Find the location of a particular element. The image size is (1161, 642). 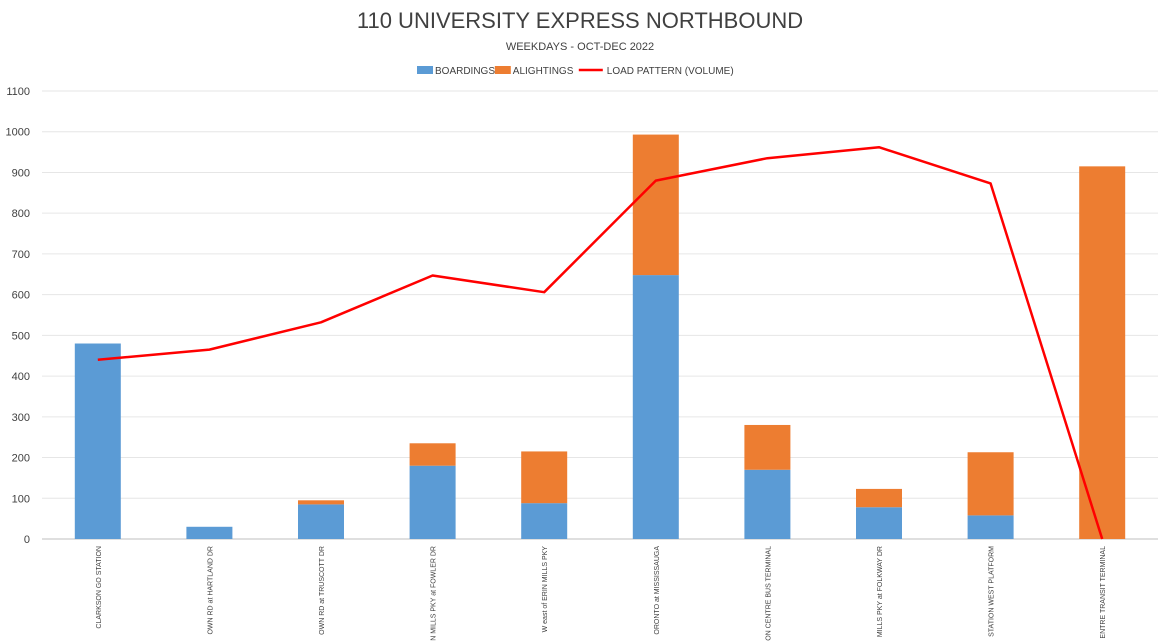

y-tick-label: 600 is located at coordinates (21, 296).